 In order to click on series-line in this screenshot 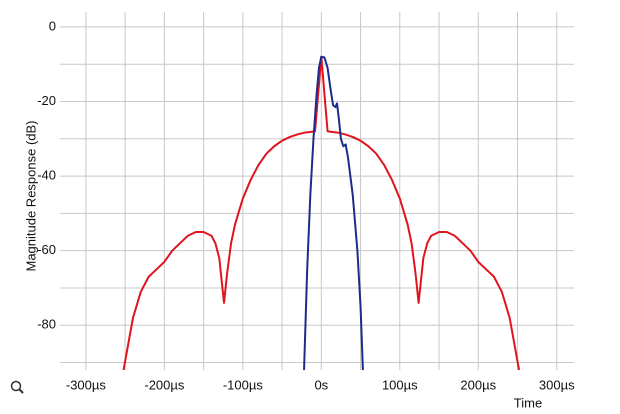, I will do `click(333, 212)`.